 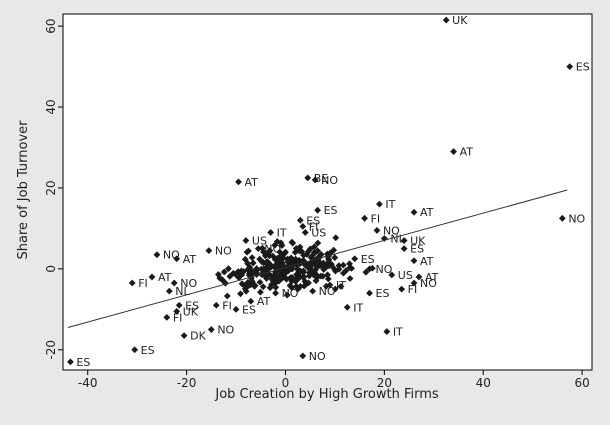 I want to click on y-axis-label: Share of Job Turnover, so click(x=23, y=190).